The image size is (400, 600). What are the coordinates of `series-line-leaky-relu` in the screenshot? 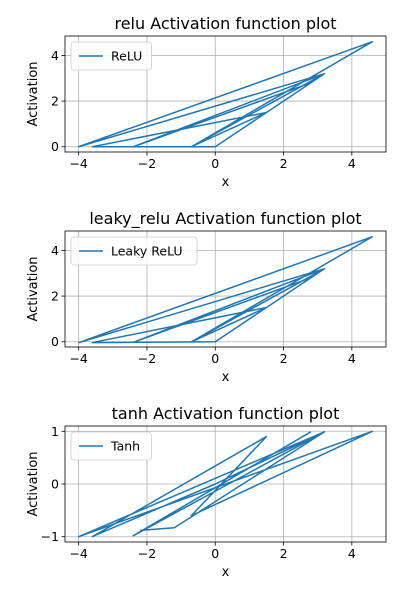 It's located at (225, 289).